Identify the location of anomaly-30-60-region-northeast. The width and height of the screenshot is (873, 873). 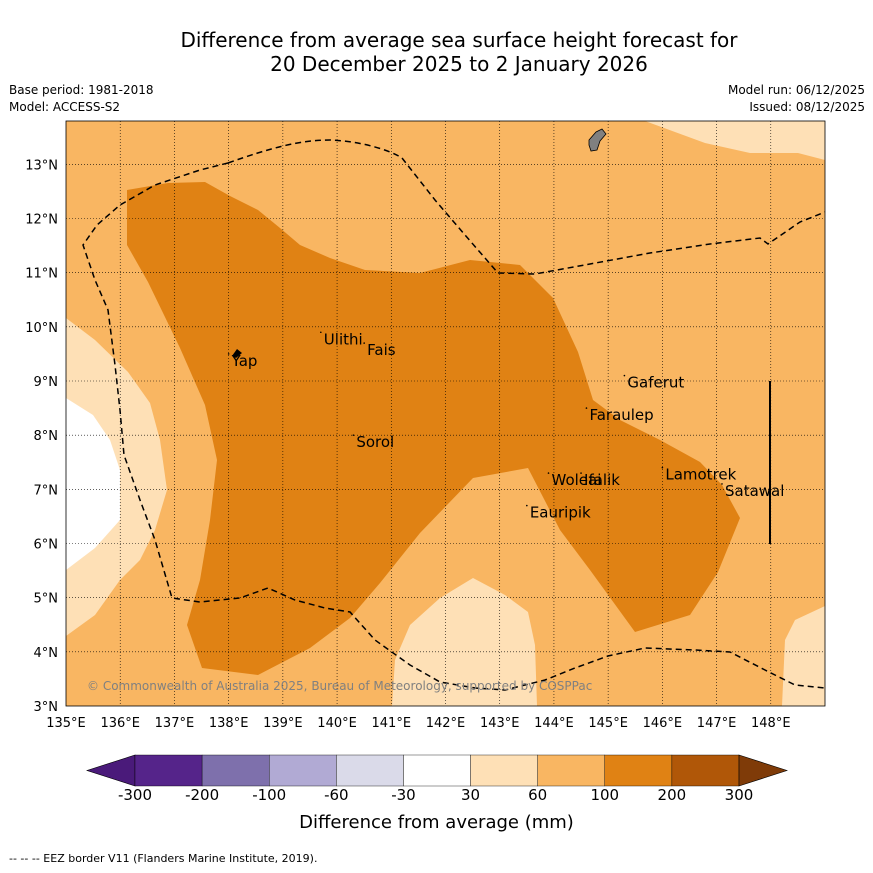
(735, 140).